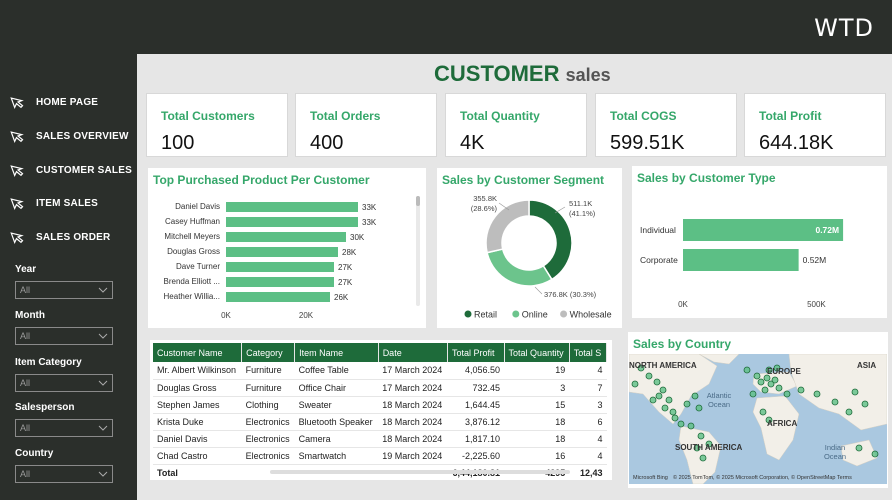 The height and width of the screenshot is (500, 892). What do you see at coordinates (476, 352) in the screenshot?
I see `column-header: Total Profit` at bounding box center [476, 352].